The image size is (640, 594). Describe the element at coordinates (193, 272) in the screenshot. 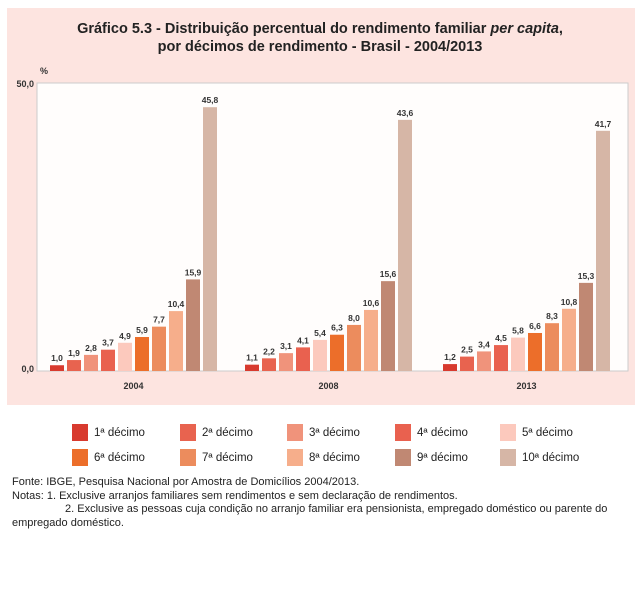

I see `data-label: 15,9` at that location.